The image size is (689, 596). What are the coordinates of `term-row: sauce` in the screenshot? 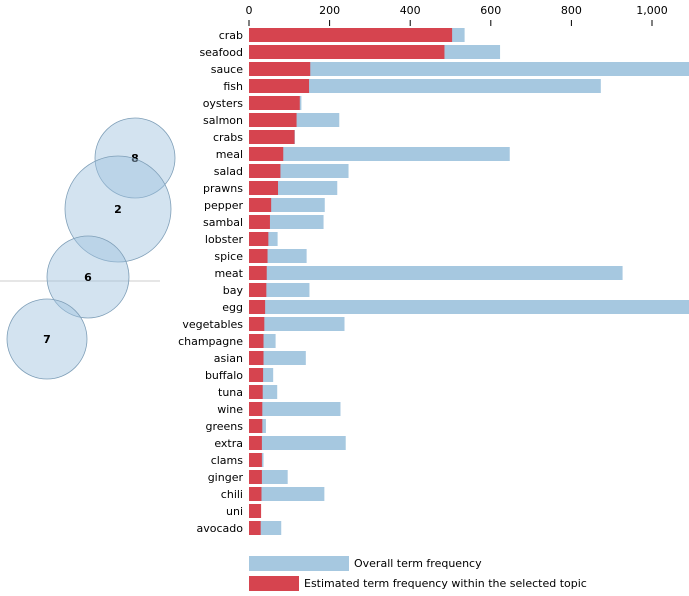 It's located at (450, 69).